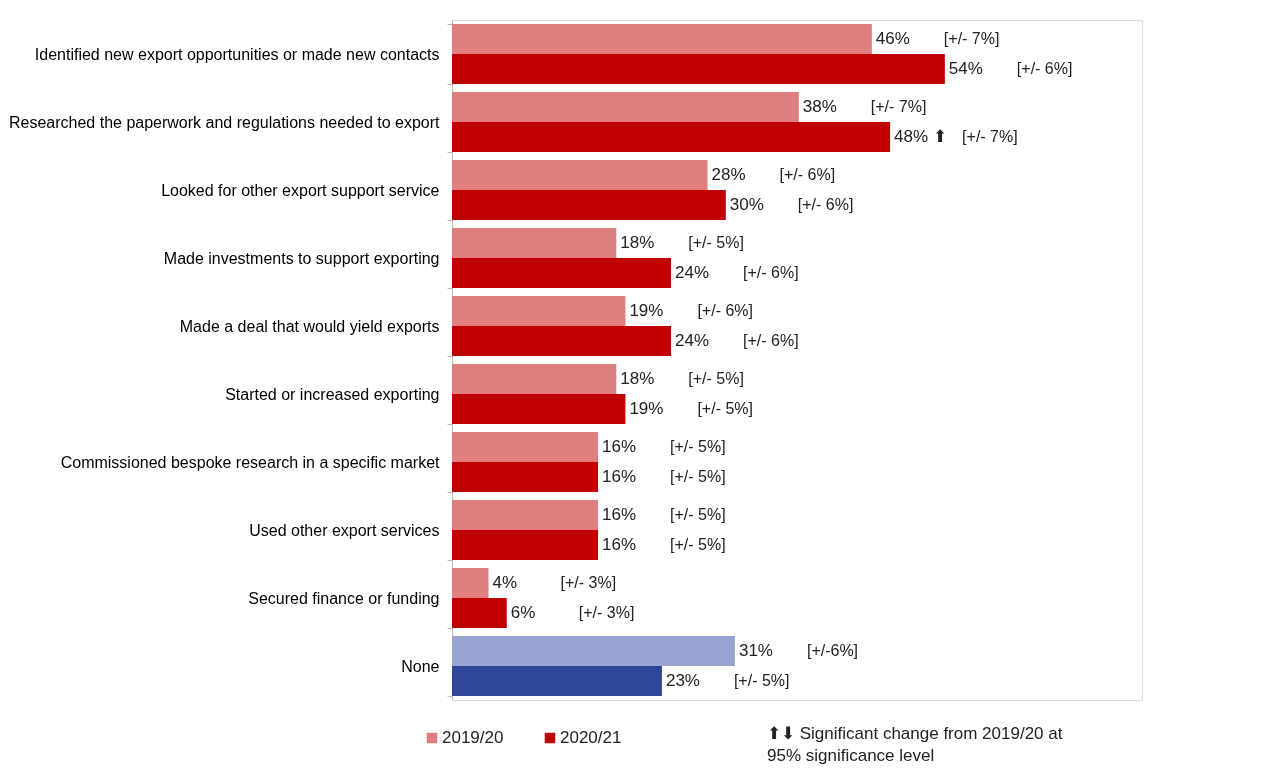 This screenshot has width=1281, height=772. I want to click on y-tick-label: Started or increased exporting, so click(332, 394).